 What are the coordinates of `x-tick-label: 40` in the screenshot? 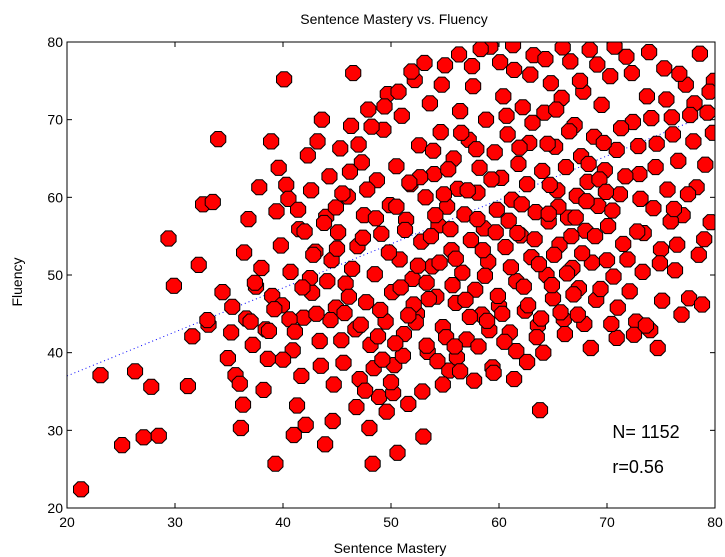 It's located at (283, 522).